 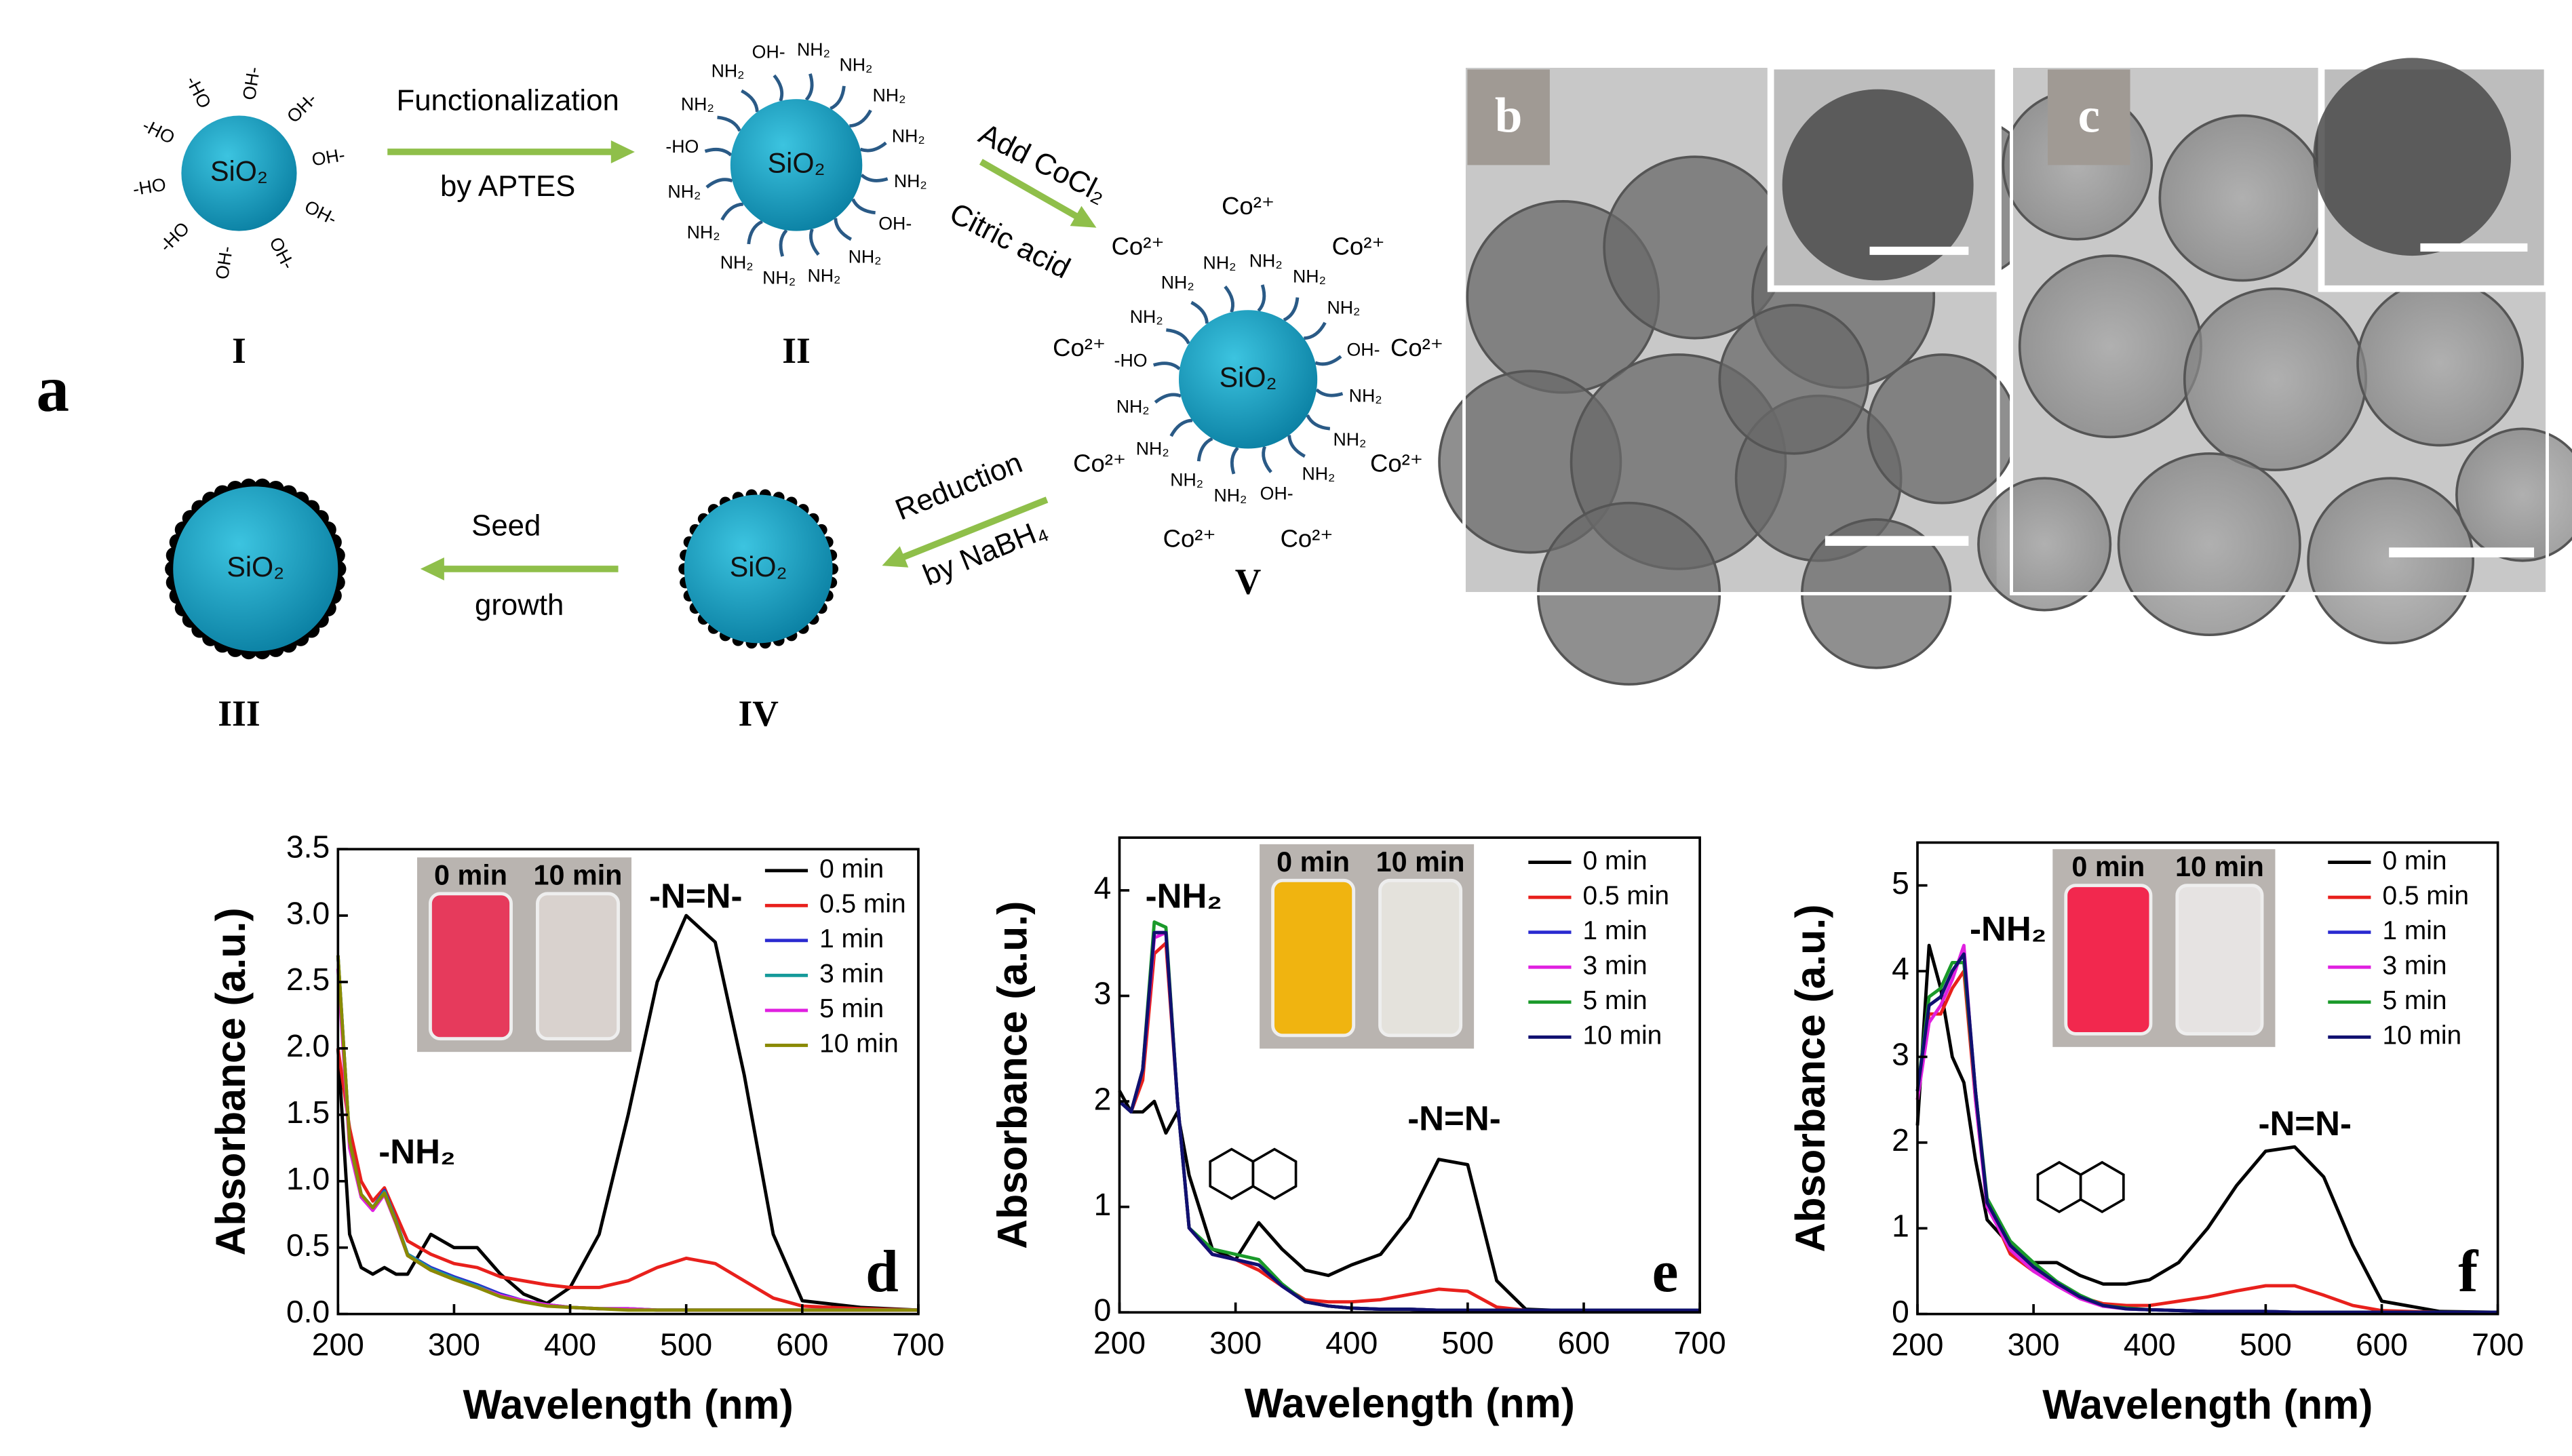 What do you see at coordinates (2468, 1271) in the screenshot?
I see `panel-letter: f` at bounding box center [2468, 1271].